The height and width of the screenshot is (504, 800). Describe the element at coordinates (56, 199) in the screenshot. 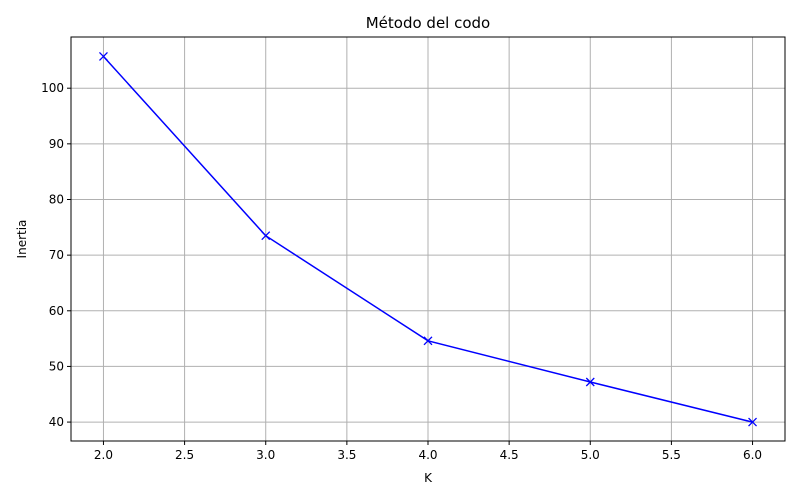

I see `y-tick-label: 80` at that location.